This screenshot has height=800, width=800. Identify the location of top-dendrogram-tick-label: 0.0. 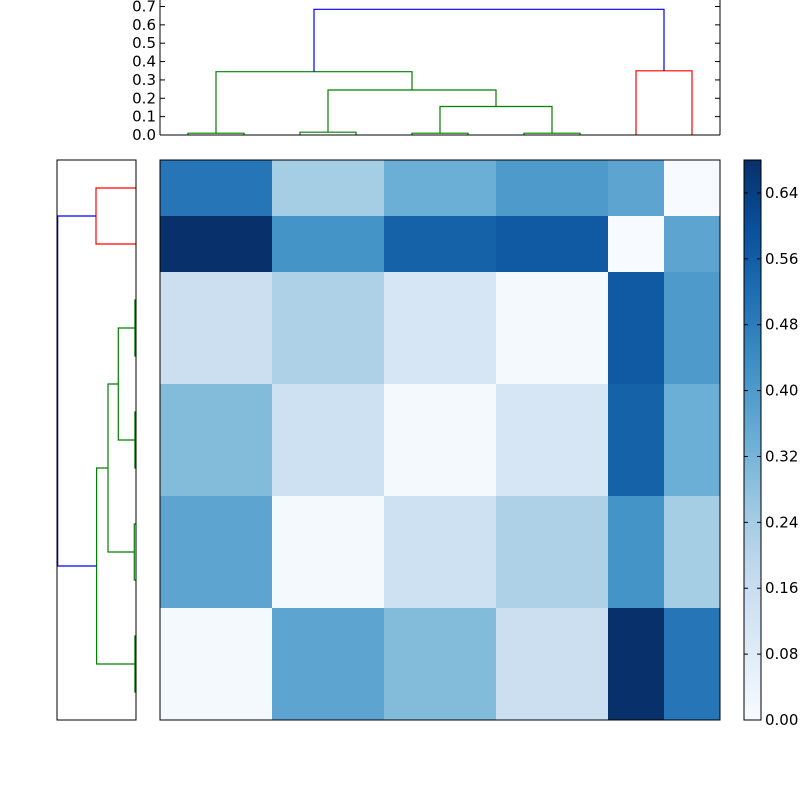
(144, 135).